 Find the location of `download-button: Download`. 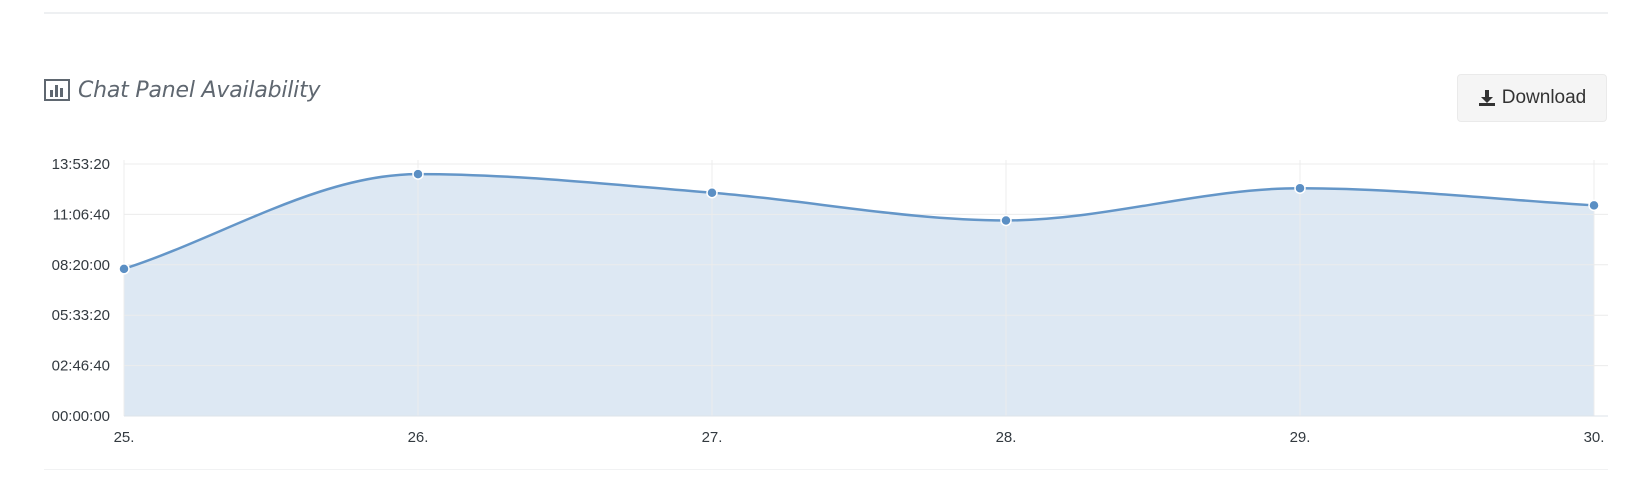

download-button: Download is located at coordinates (1532, 98).